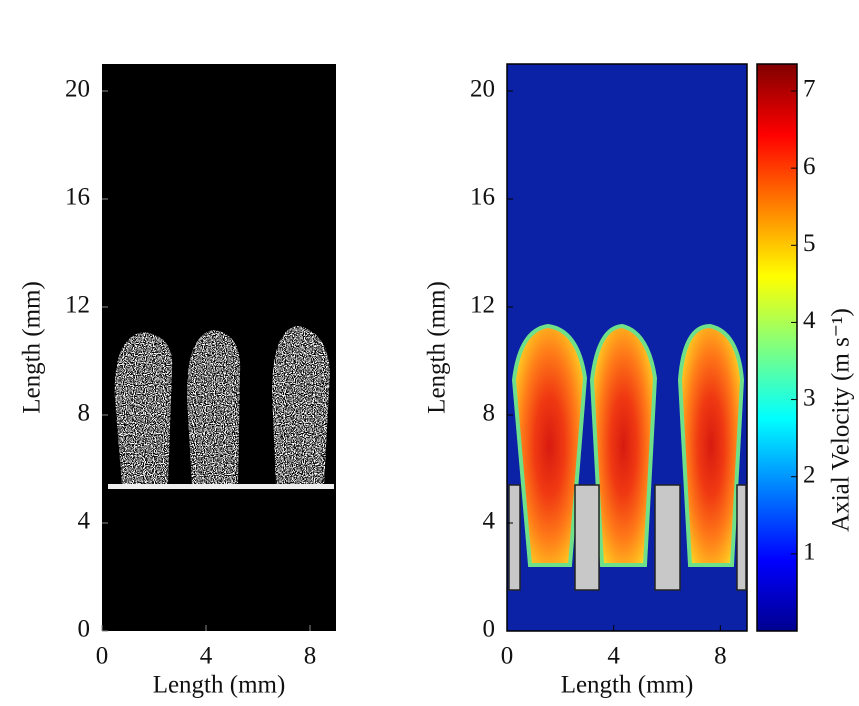 Image resolution: width=859 pixels, height=706 pixels. Describe the element at coordinates (809, 243) in the screenshot. I see `colorbar-tick-label: 5` at that location.